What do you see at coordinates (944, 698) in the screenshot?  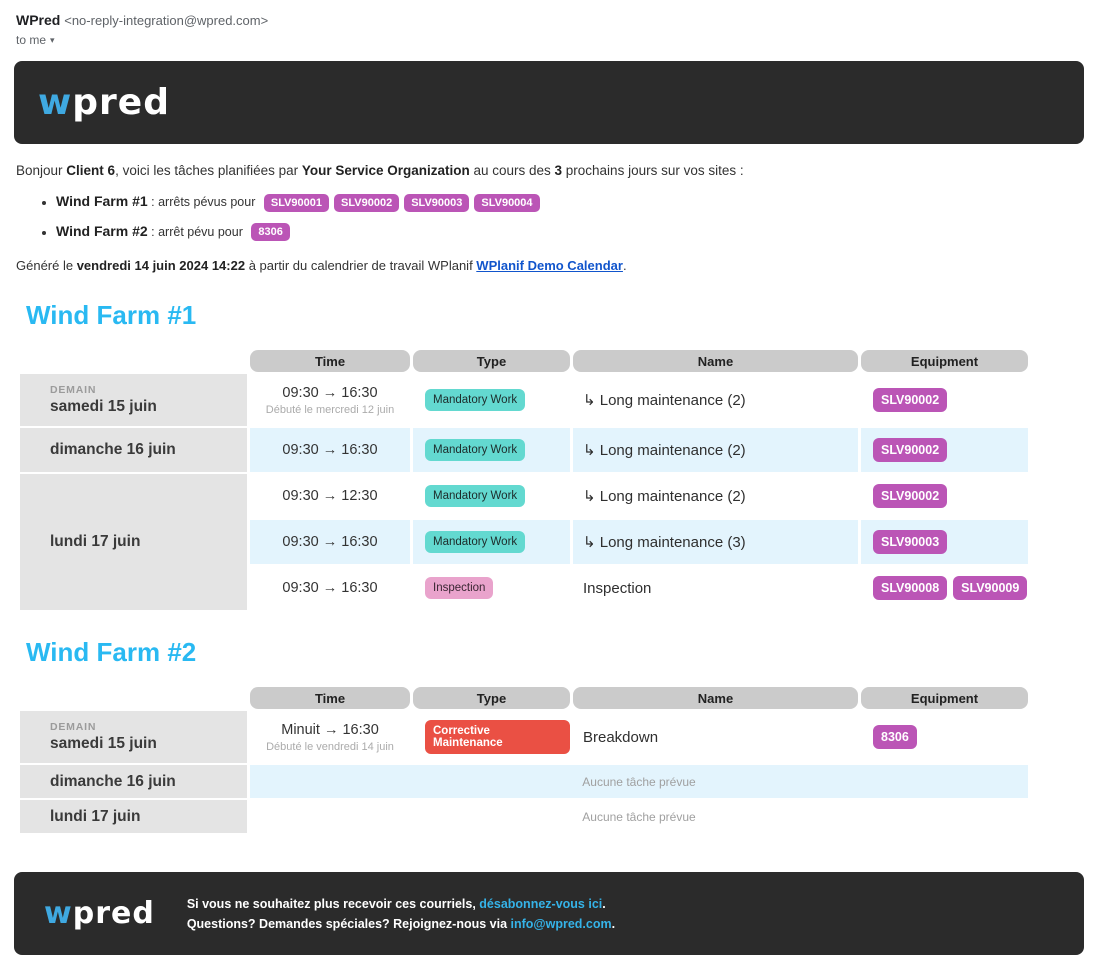 I see `column-header-equipment: Equipment` at bounding box center [944, 698].